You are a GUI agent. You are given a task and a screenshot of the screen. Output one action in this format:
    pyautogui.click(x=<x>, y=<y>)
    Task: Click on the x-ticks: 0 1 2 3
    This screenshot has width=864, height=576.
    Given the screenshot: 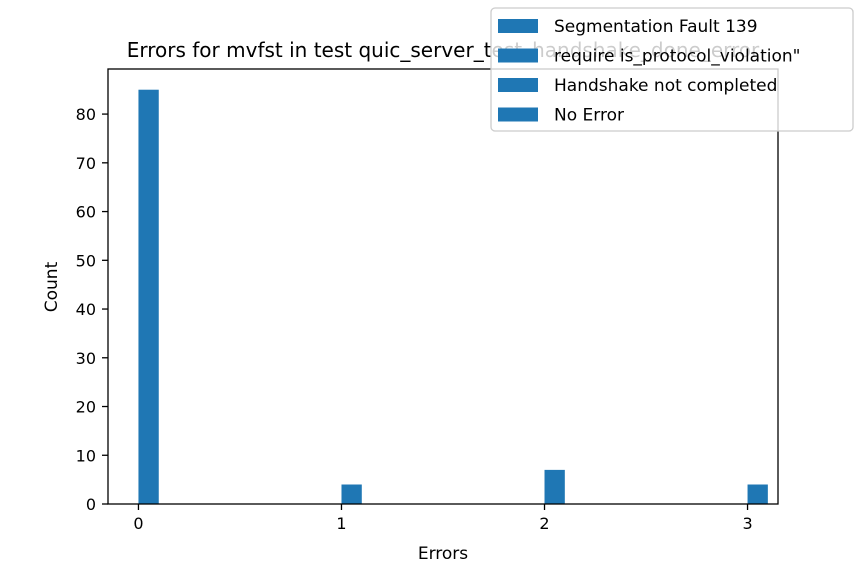 What is the action you would take?
    pyautogui.click(x=443, y=518)
    